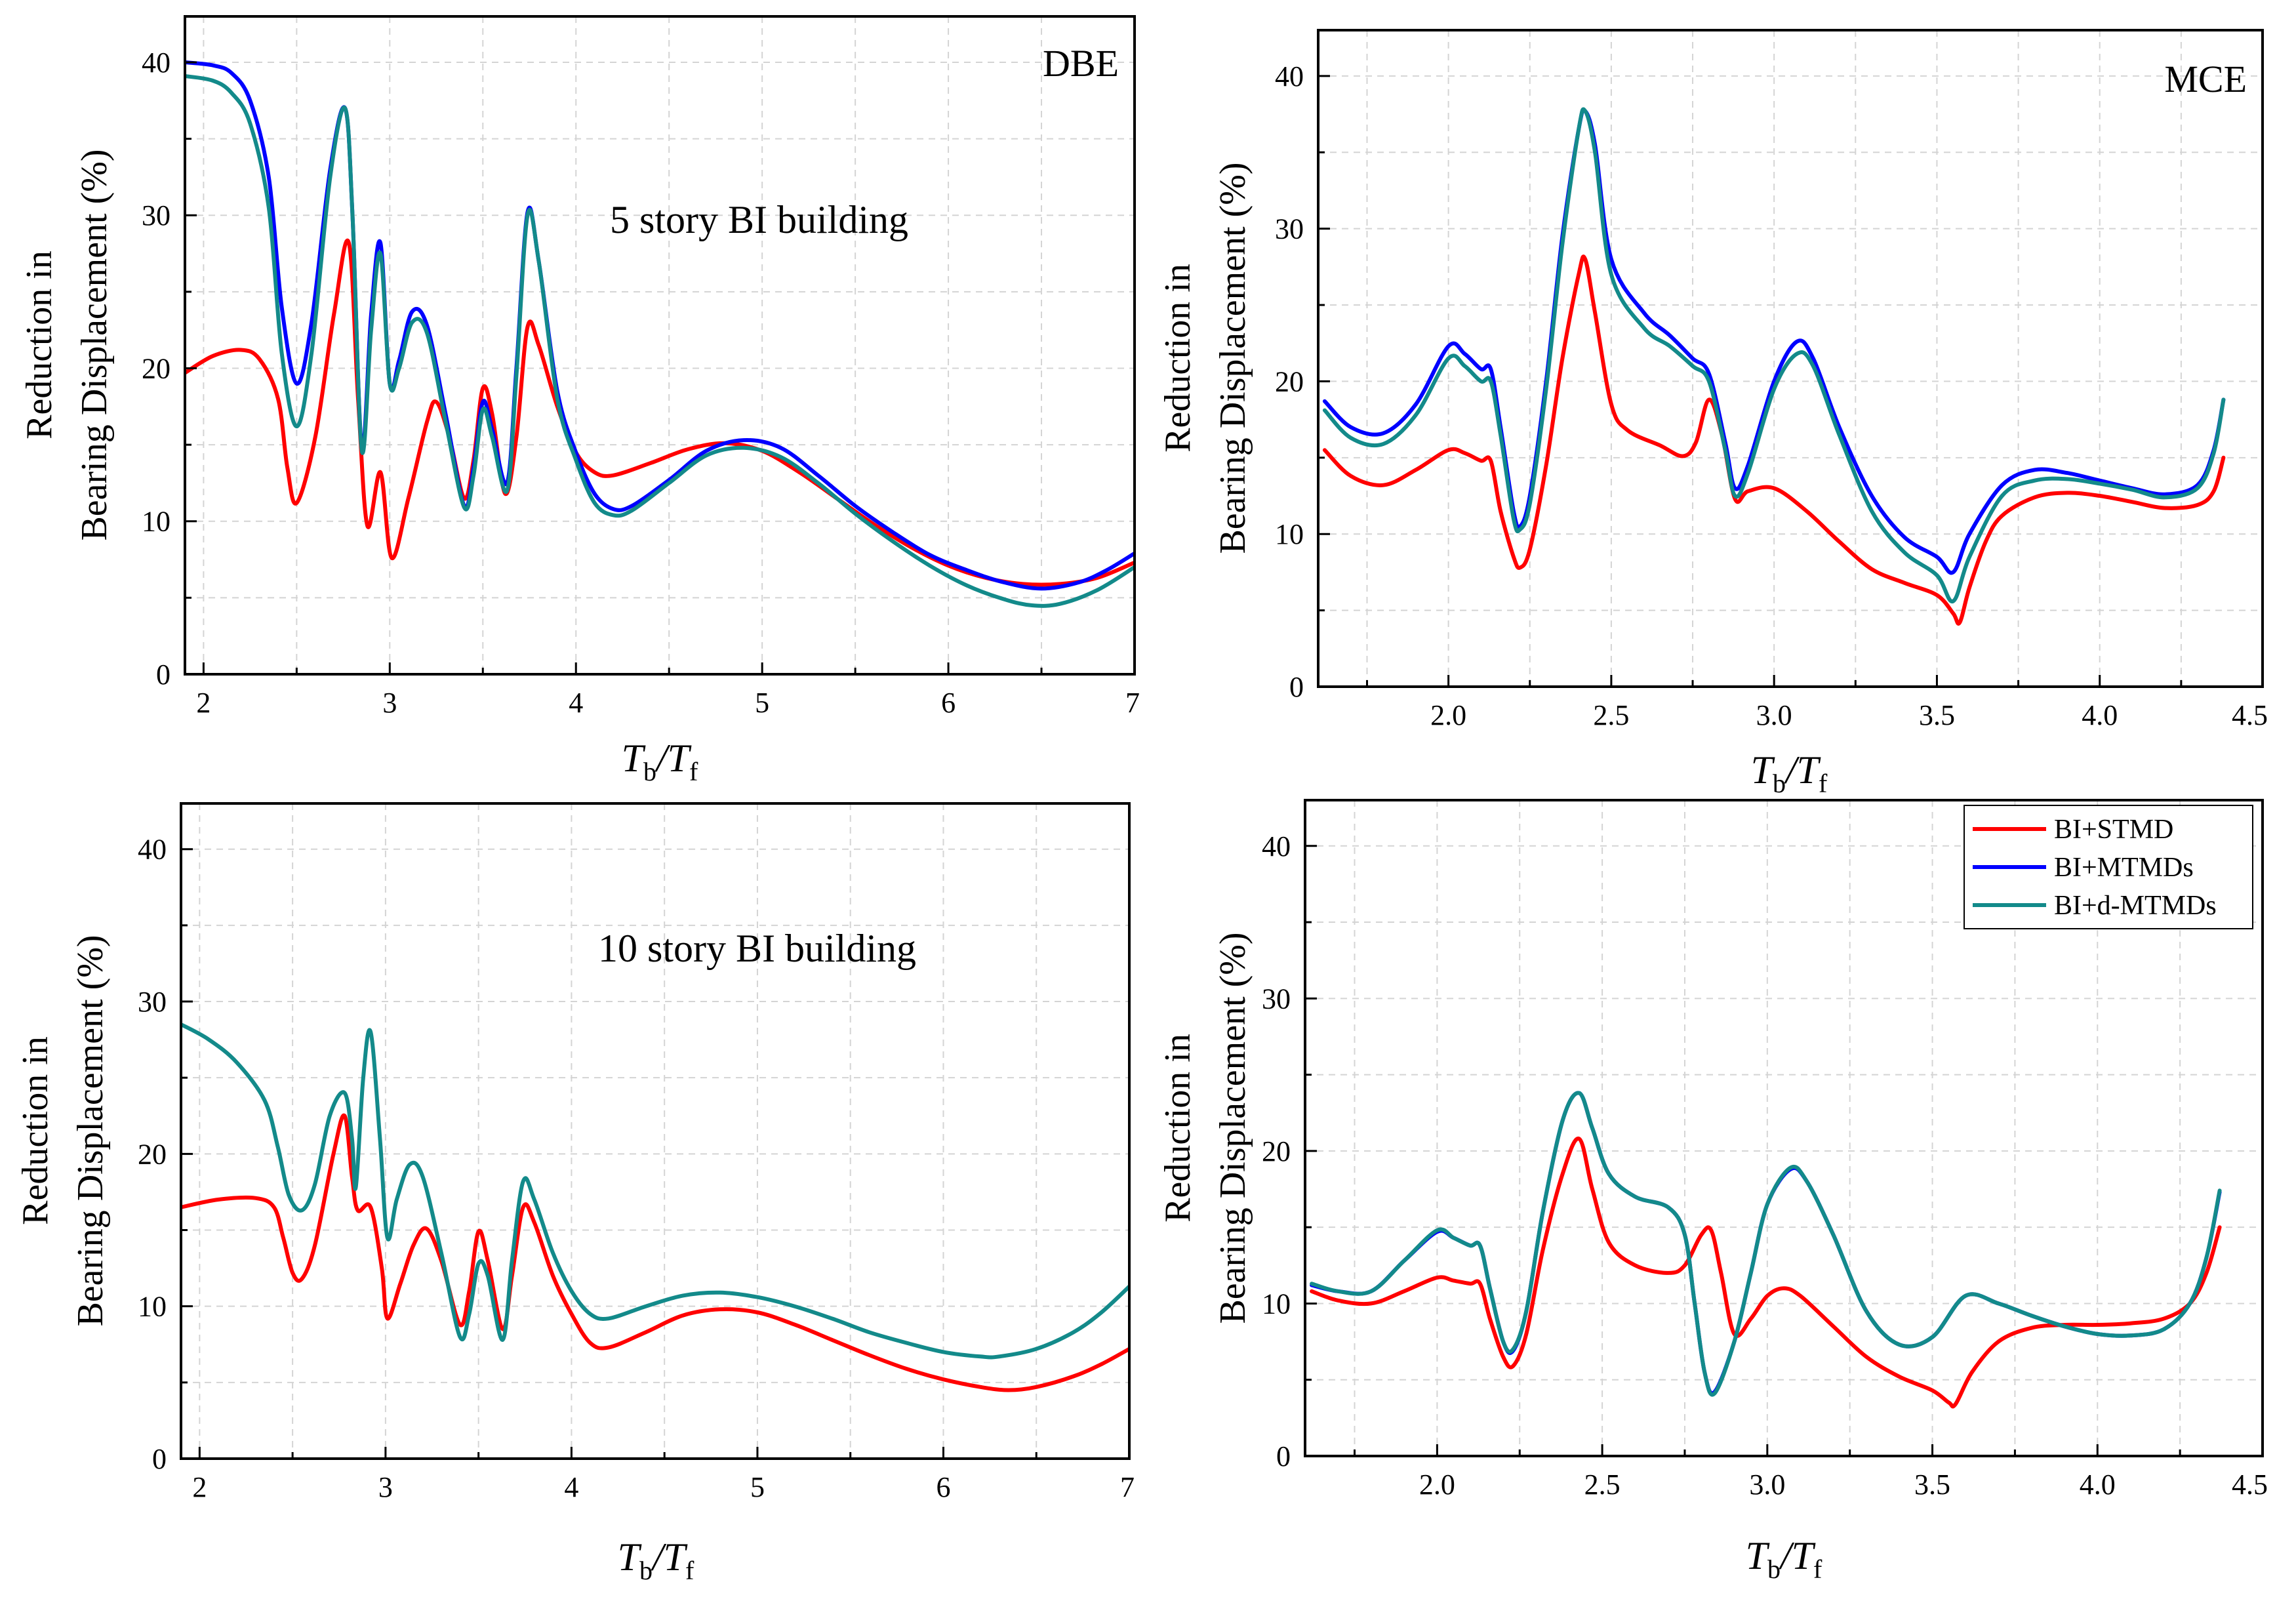 This screenshot has height=1599, width=2296. What do you see at coordinates (1081, 63) in the screenshot?
I see `level-tag: DBE` at bounding box center [1081, 63].